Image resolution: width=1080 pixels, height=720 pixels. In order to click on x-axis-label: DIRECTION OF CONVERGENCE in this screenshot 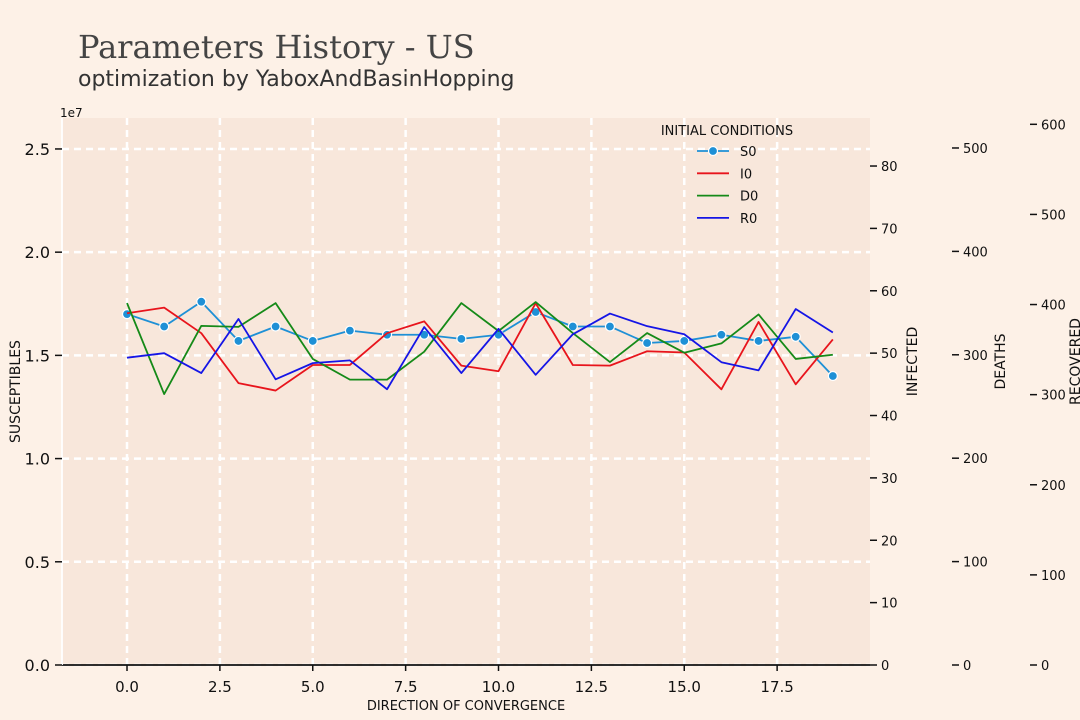, I will do `click(466, 706)`.